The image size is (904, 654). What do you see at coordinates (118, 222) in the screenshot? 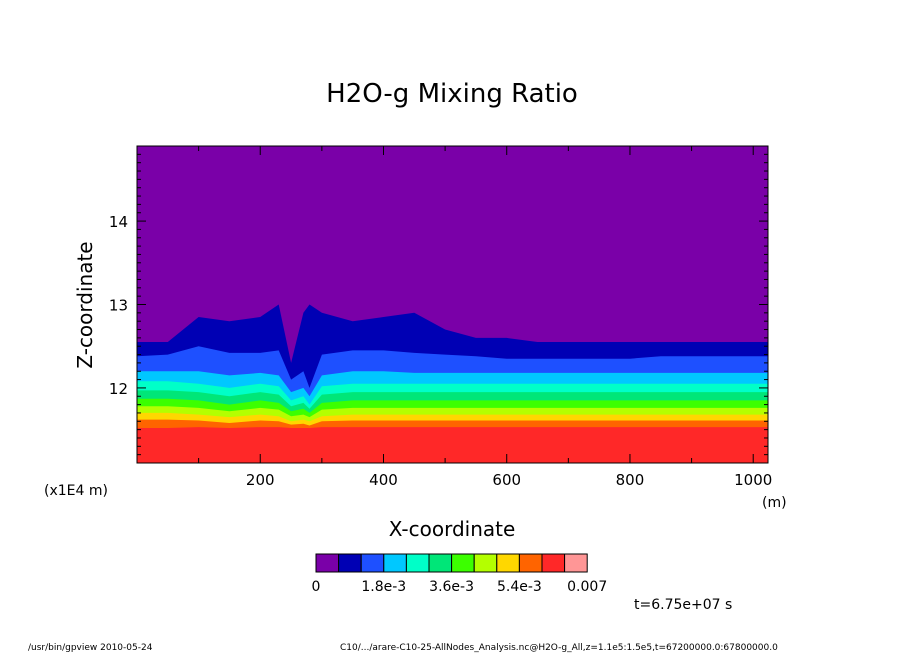
I see `y-tick-label: 14` at bounding box center [118, 222].